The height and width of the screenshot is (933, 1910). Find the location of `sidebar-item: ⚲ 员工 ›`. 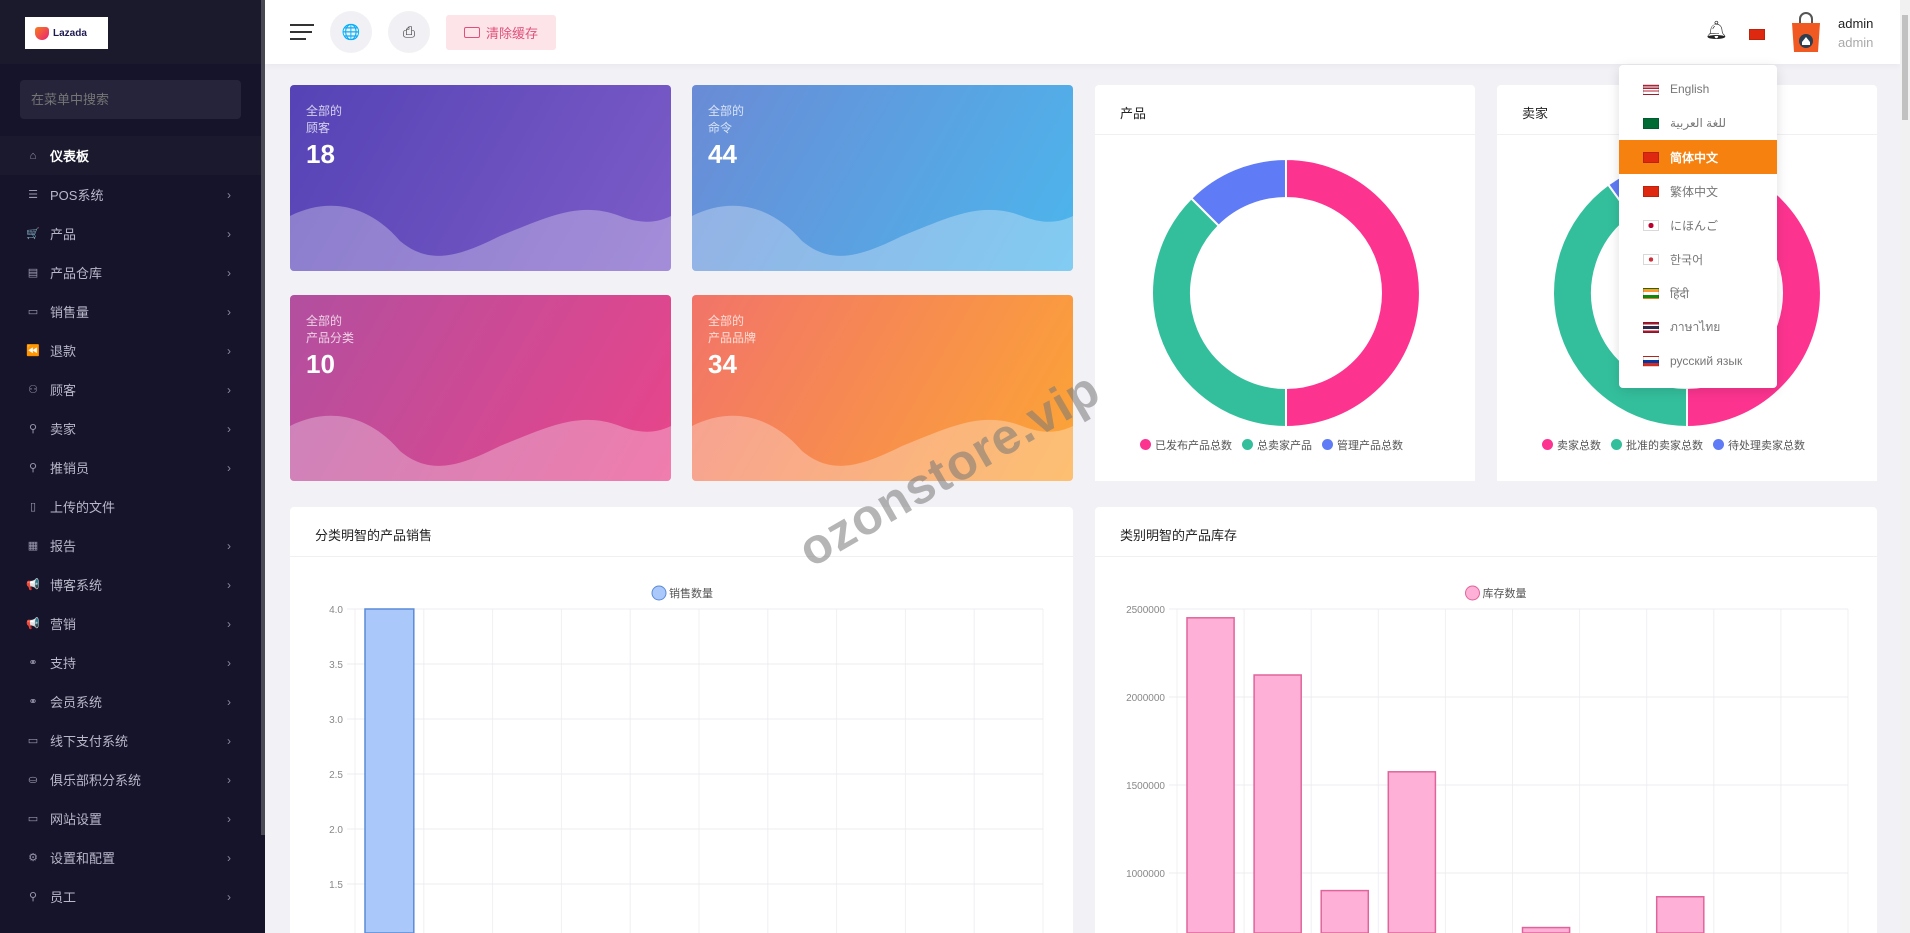

sidebar-item: ⚲ 员工 › is located at coordinates (130, 896).